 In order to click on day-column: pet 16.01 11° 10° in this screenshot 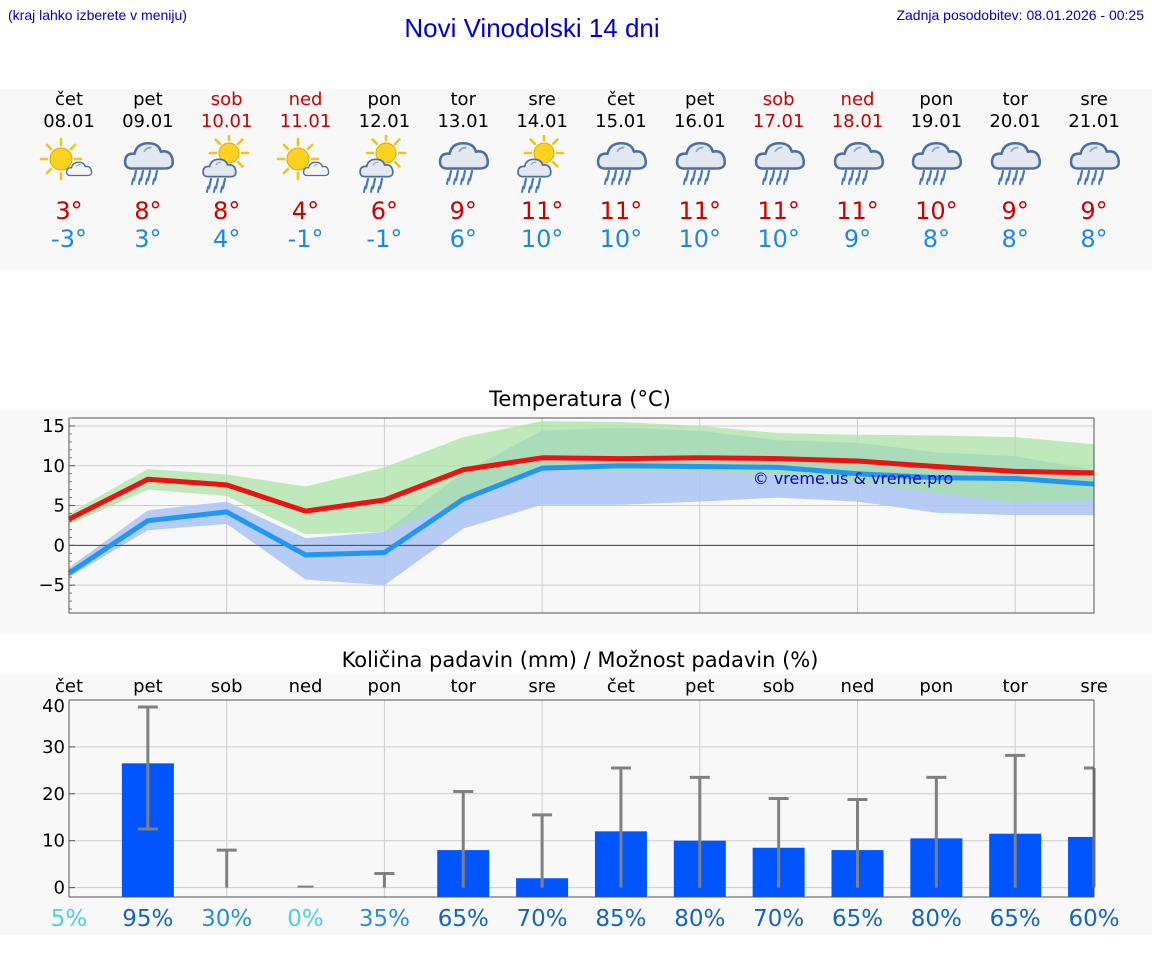, I will do `click(700, 171)`.